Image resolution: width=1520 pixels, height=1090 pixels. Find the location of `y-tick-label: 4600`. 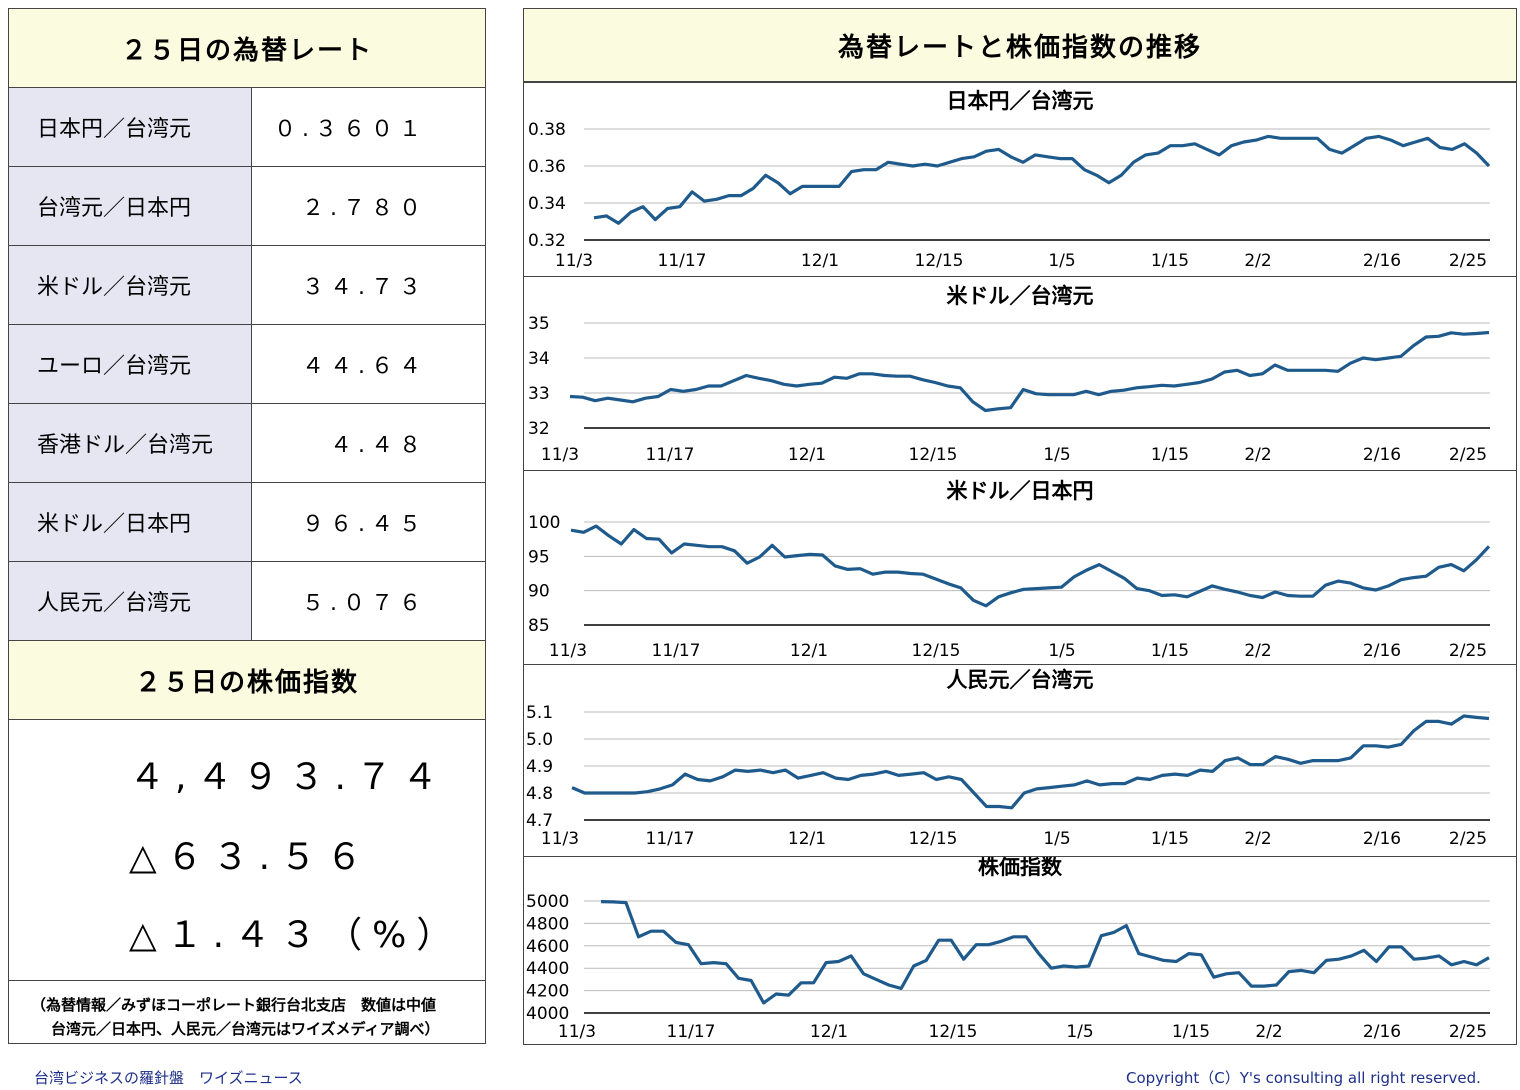

y-tick-label: 4600 is located at coordinates (547, 947).